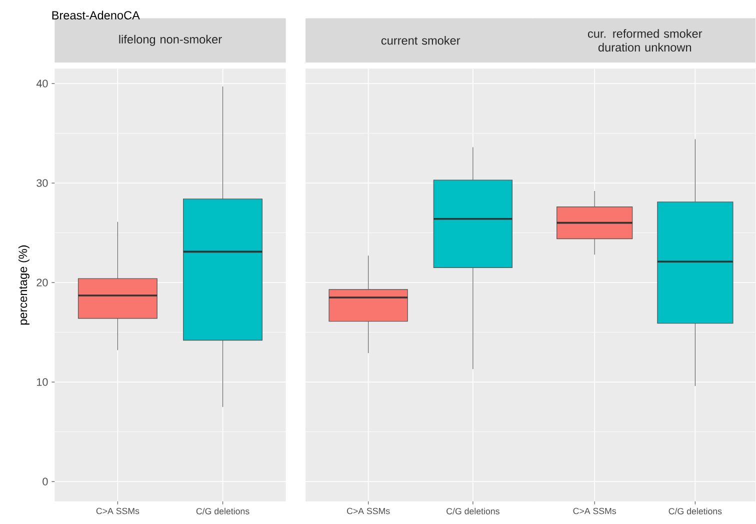  I want to click on y-tick-label: 10, so click(42, 382).